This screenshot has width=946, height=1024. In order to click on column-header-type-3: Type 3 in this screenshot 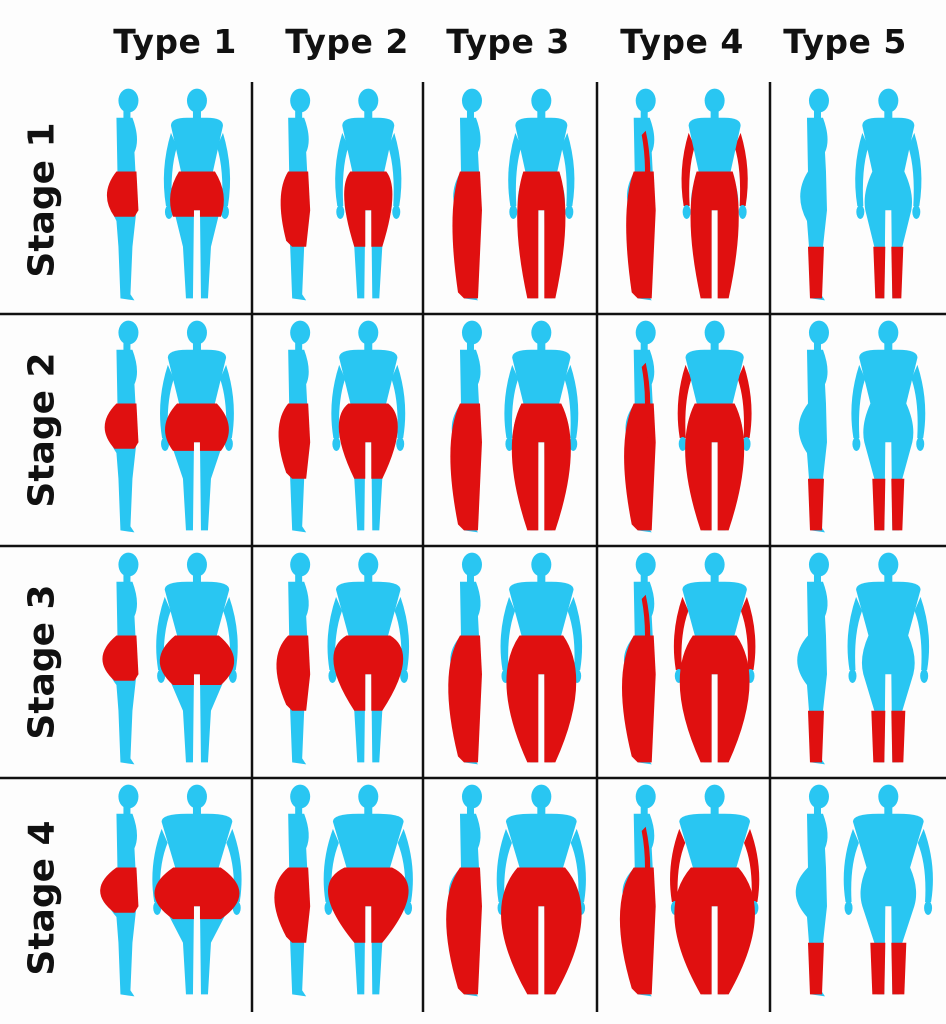, I will do `click(508, 41)`.